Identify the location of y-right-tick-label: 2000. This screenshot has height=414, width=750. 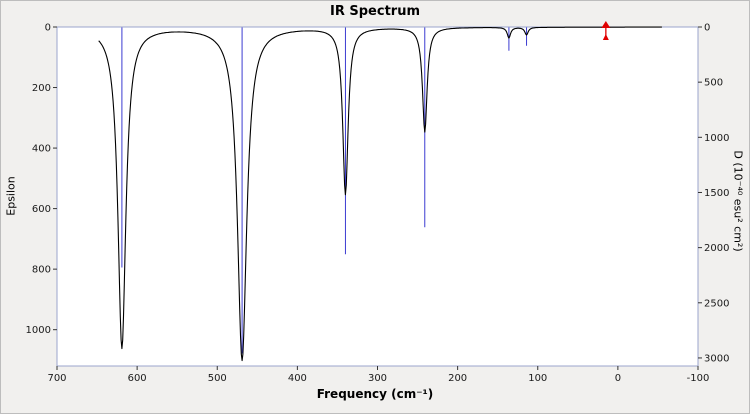
(716, 248).